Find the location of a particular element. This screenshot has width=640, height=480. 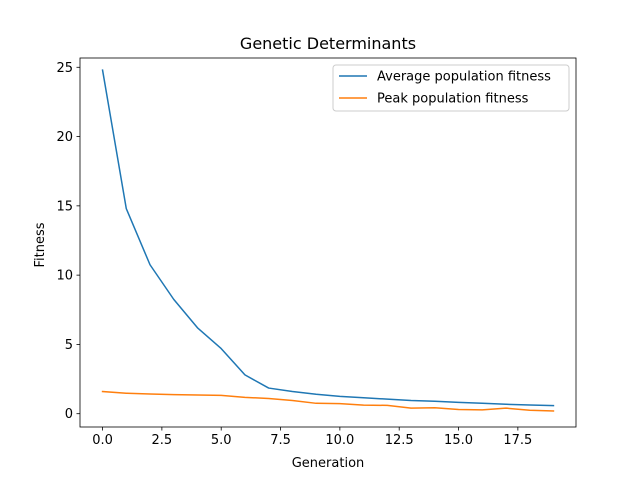

x-tick-label: 5.0 is located at coordinates (221, 440).